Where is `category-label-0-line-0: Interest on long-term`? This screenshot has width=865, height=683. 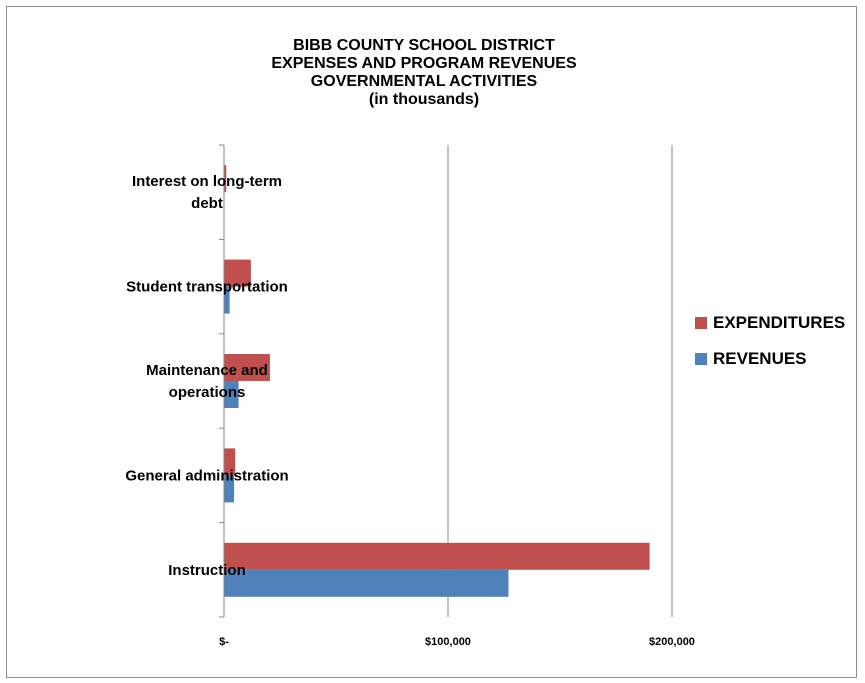 category-label-0-line-0: Interest on long-term is located at coordinates (207, 181).